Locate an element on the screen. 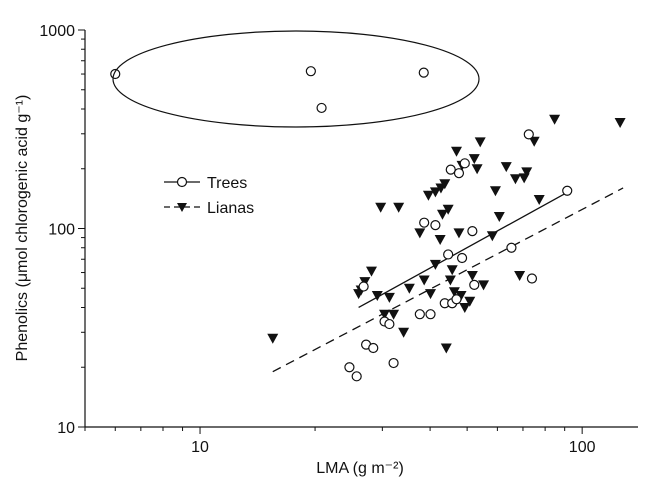 The height and width of the screenshot is (482, 650). y-tick-label: 1000 is located at coordinates (57, 31).